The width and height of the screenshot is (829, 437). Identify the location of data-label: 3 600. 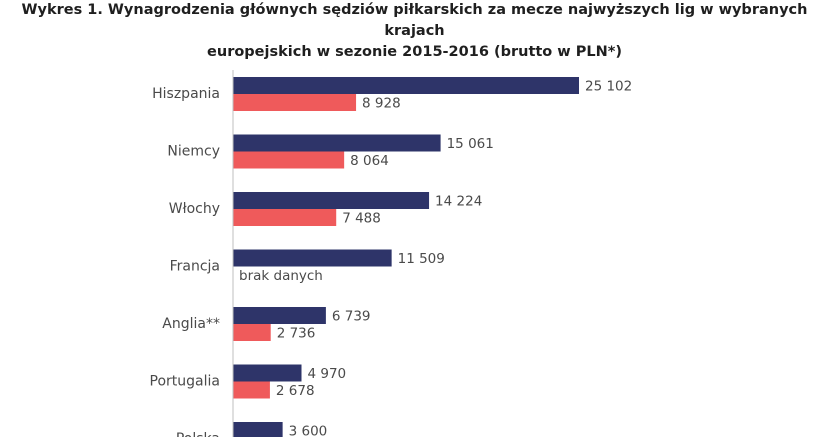
(308, 430).